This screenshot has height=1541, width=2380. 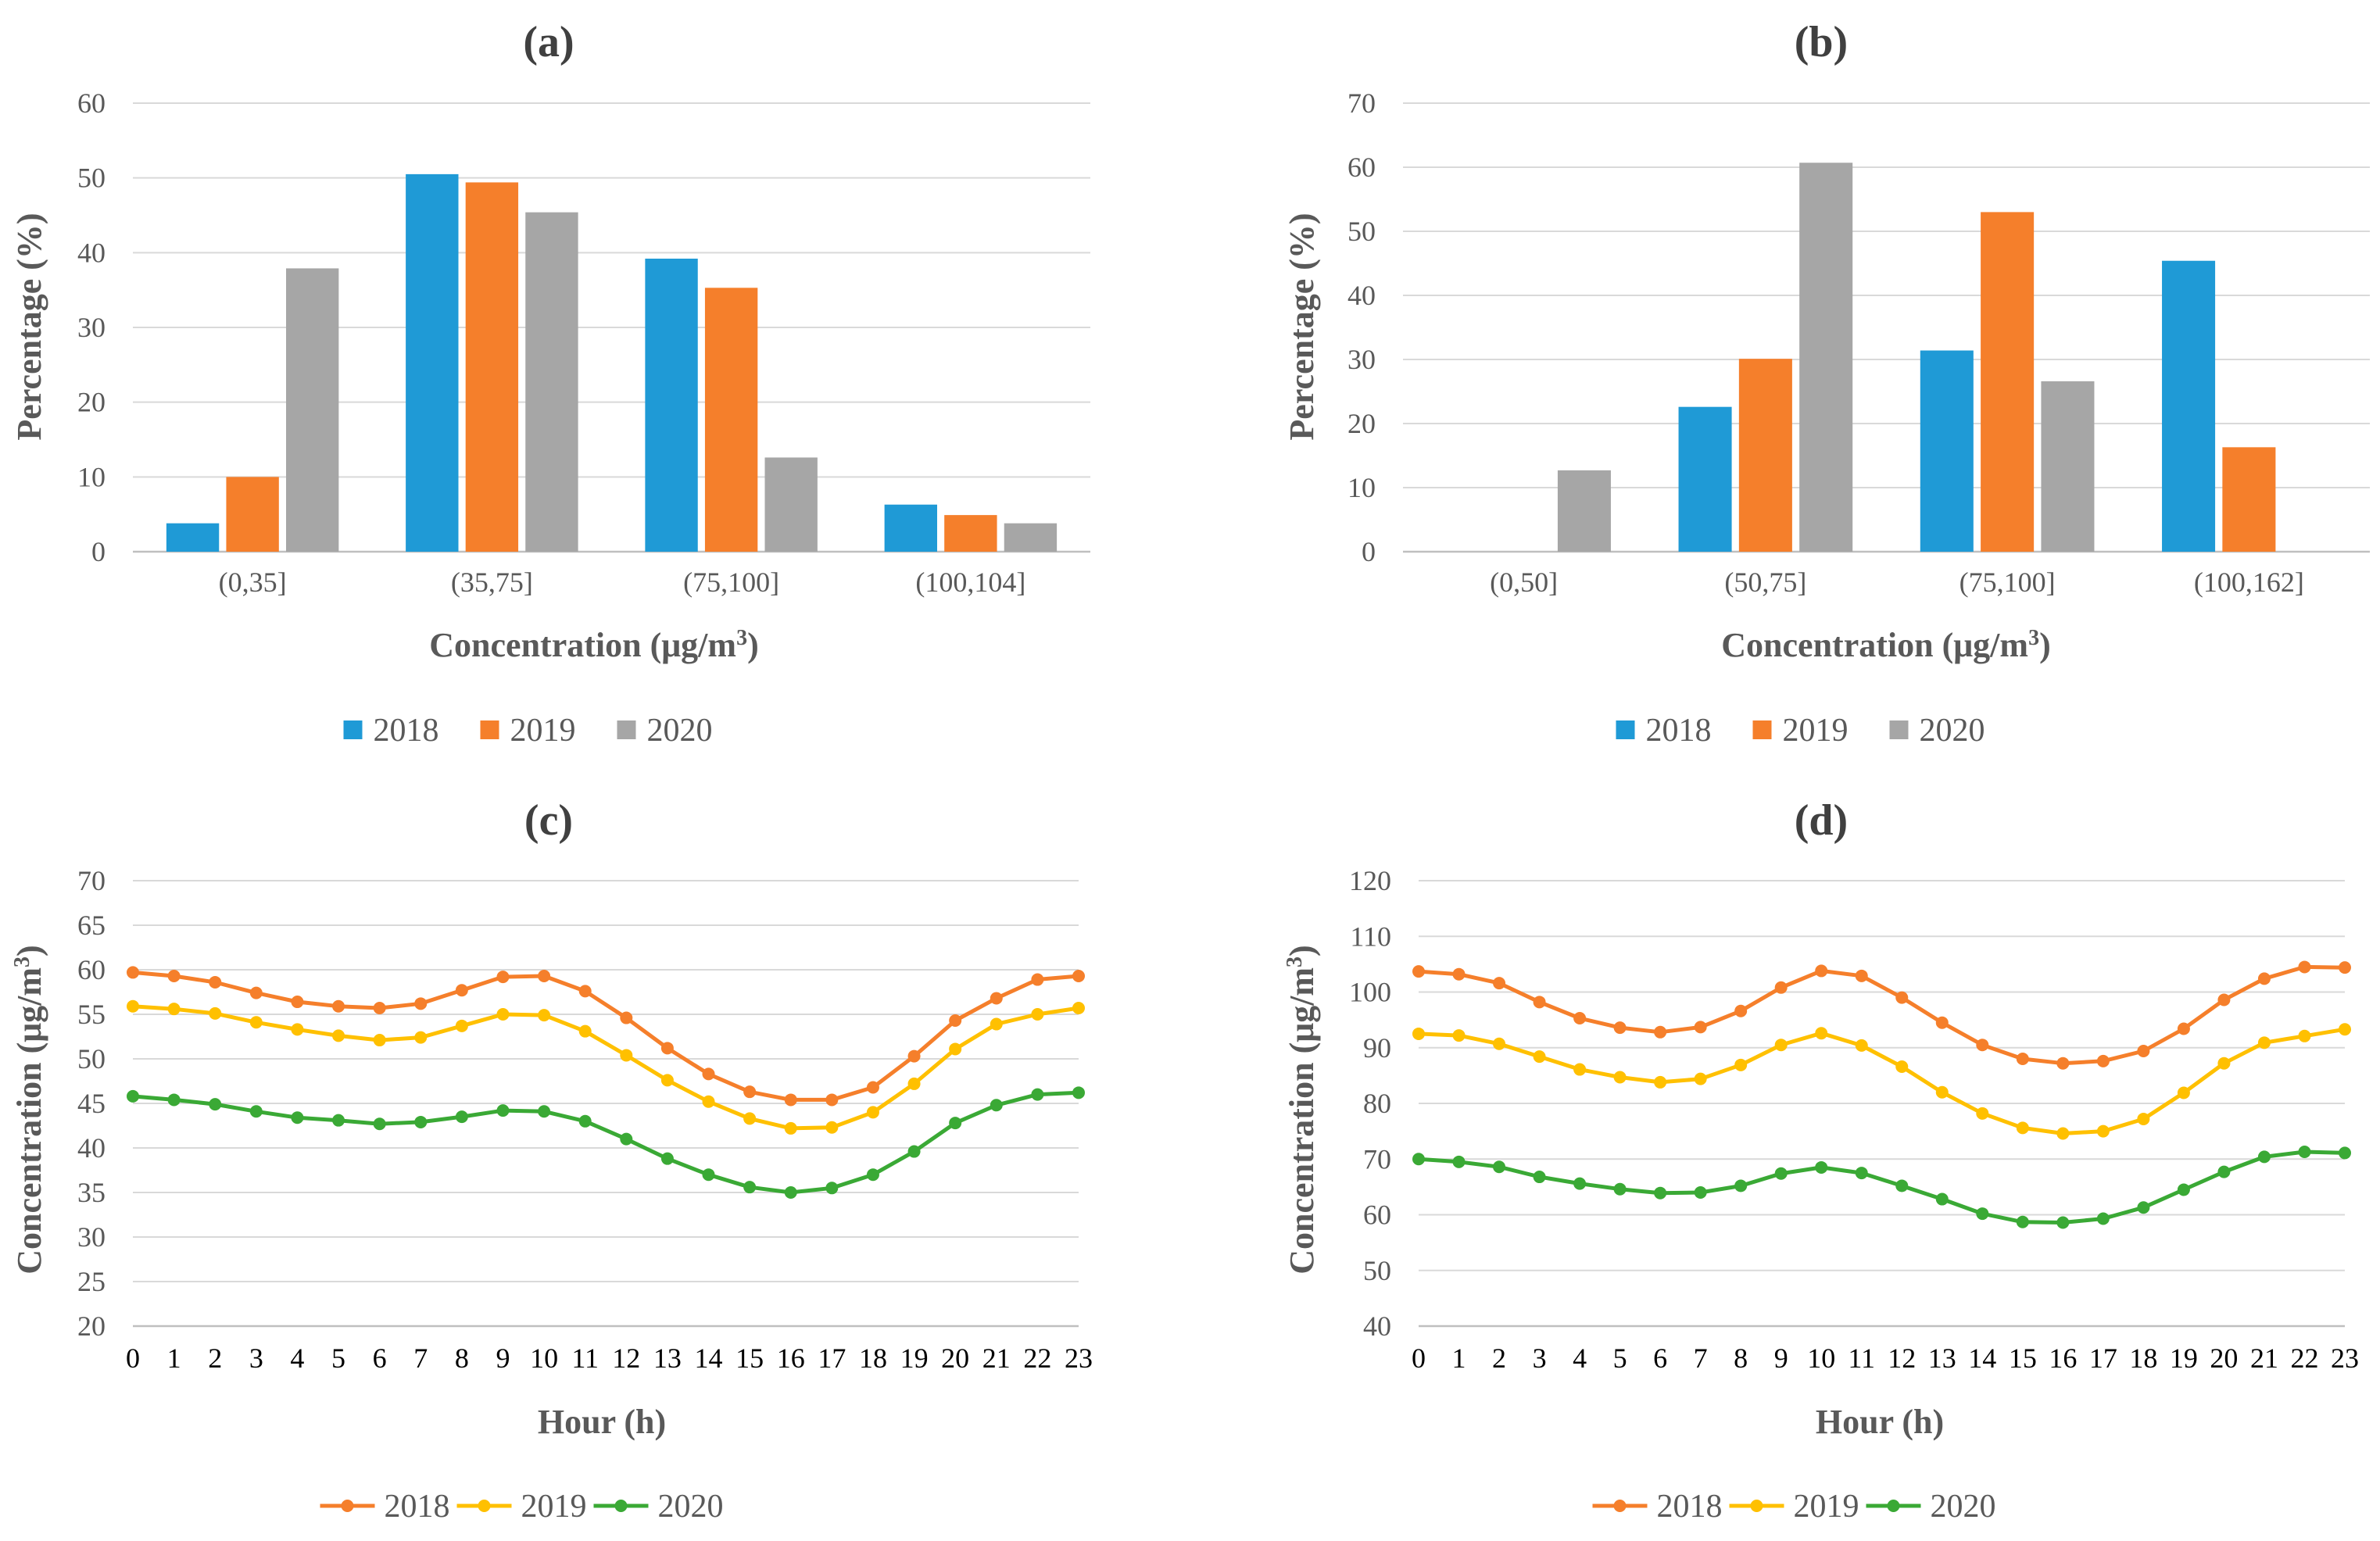 What do you see at coordinates (602, 1422) in the screenshot?
I see `x-axis-label: Hour (h)` at bounding box center [602, 1422].